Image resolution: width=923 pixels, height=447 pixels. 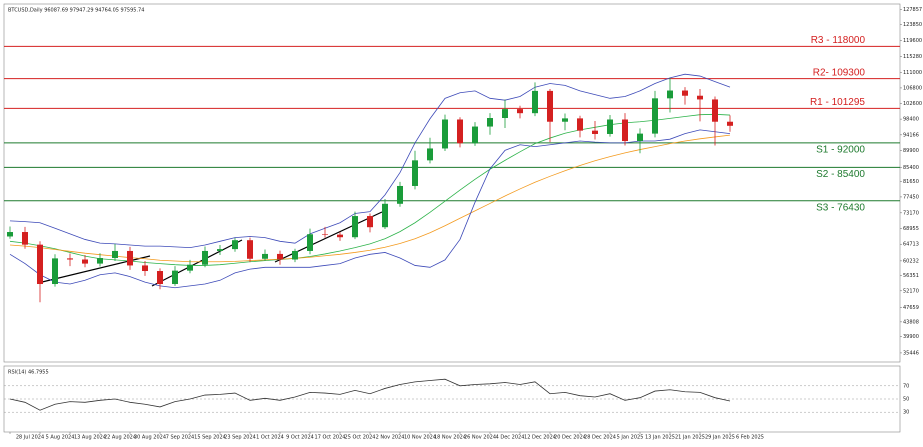 I want to click on x-tick-label: 21 Jan 2025, so click(x=690, y=438).